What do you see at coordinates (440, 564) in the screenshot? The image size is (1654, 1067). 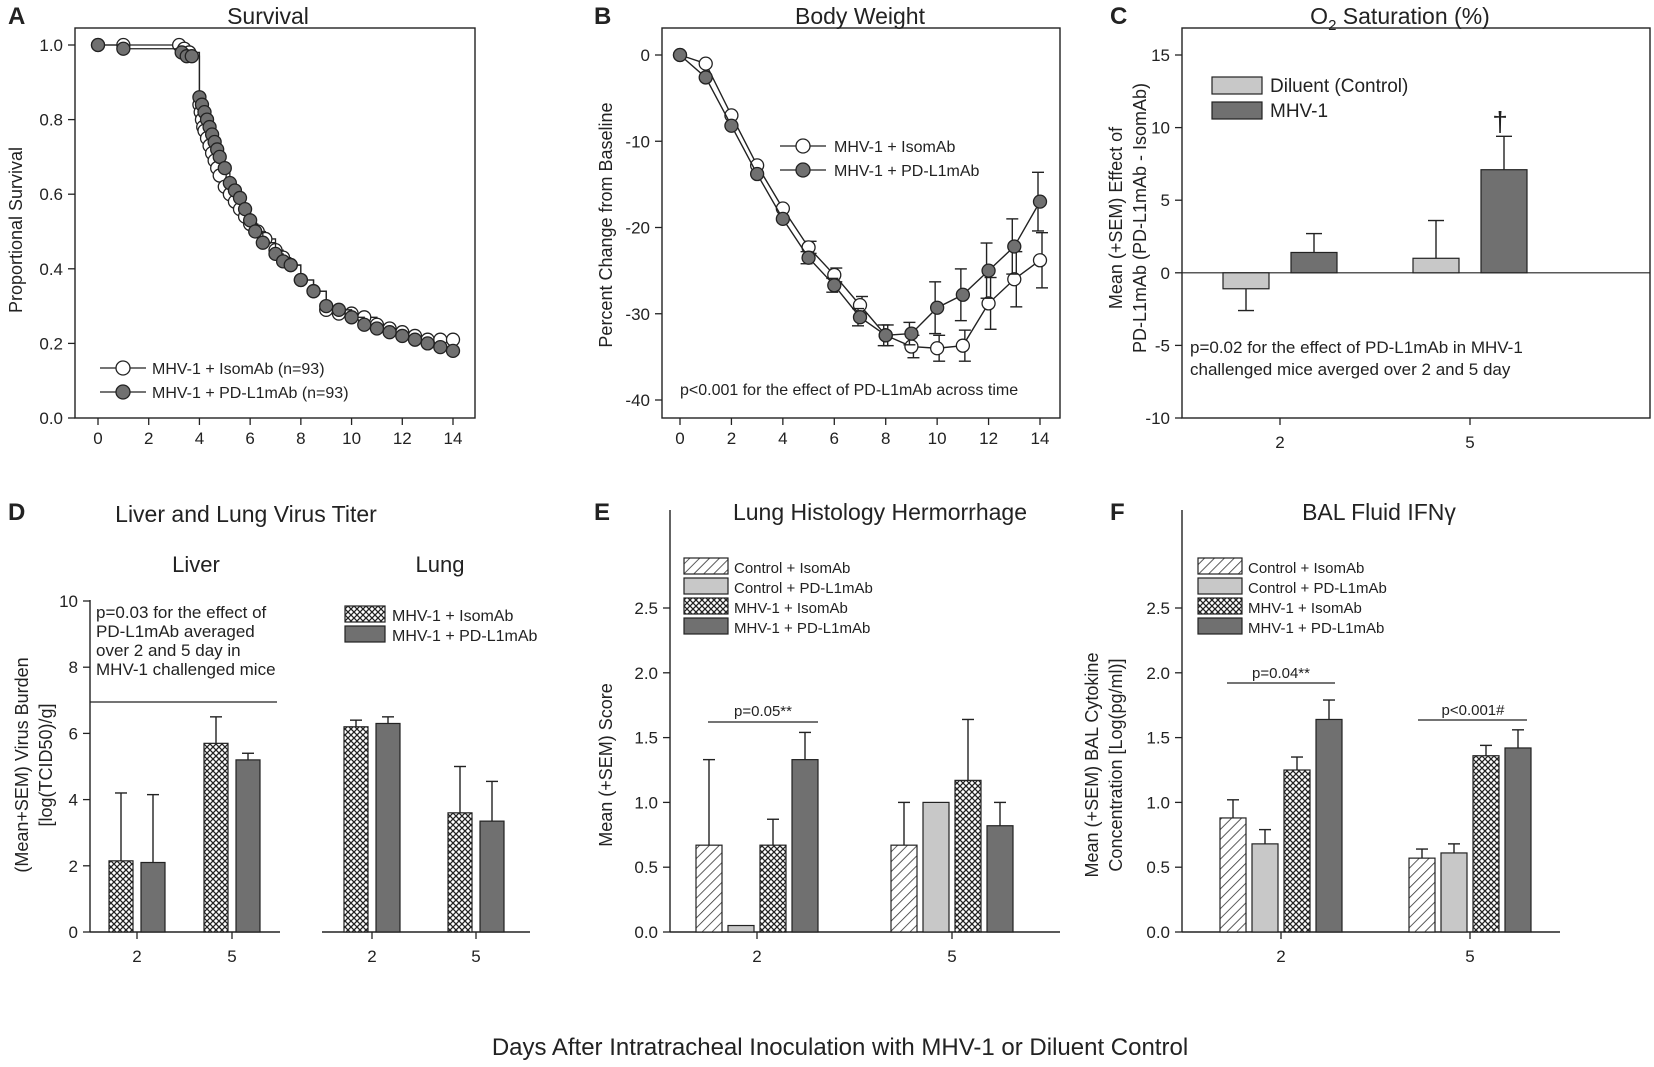 I see `subtitle-lung: Lung` at bounding box center [440, 564].